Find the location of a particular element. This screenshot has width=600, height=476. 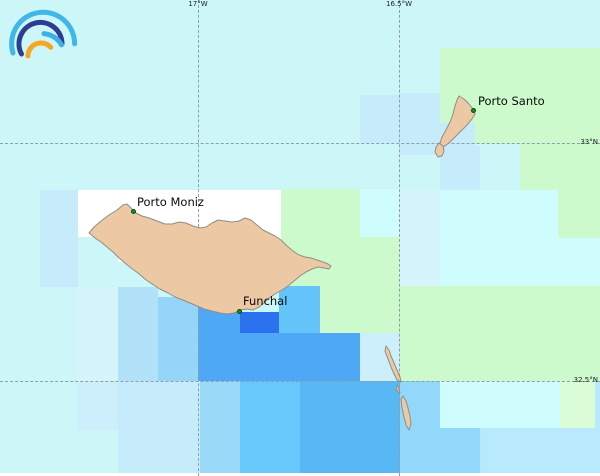

logo-outer-arc is located at coordinates (43, 32).